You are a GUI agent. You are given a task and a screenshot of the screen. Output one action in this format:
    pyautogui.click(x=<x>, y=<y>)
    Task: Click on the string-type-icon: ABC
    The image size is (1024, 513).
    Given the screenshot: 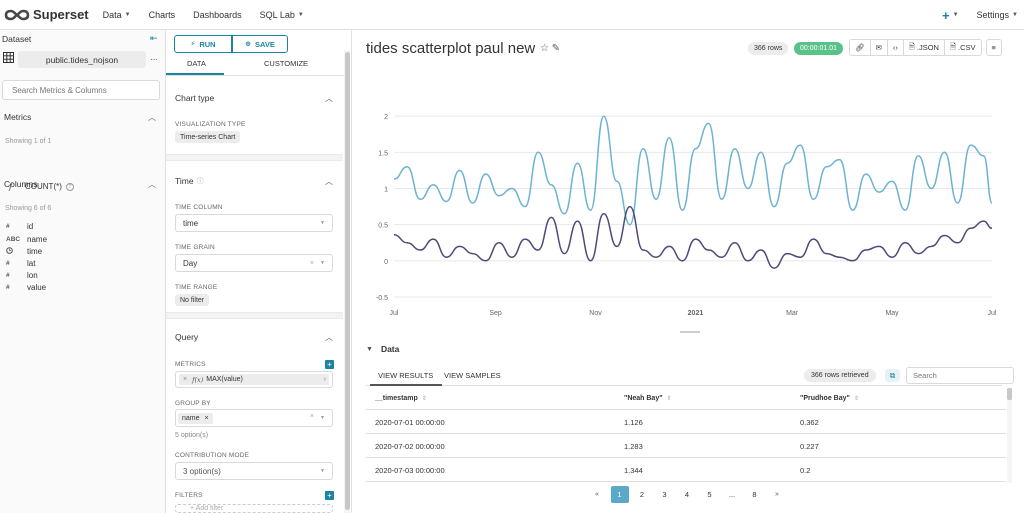 What is the action you would take?
    pyautogui.click(x=13, y=239)
    